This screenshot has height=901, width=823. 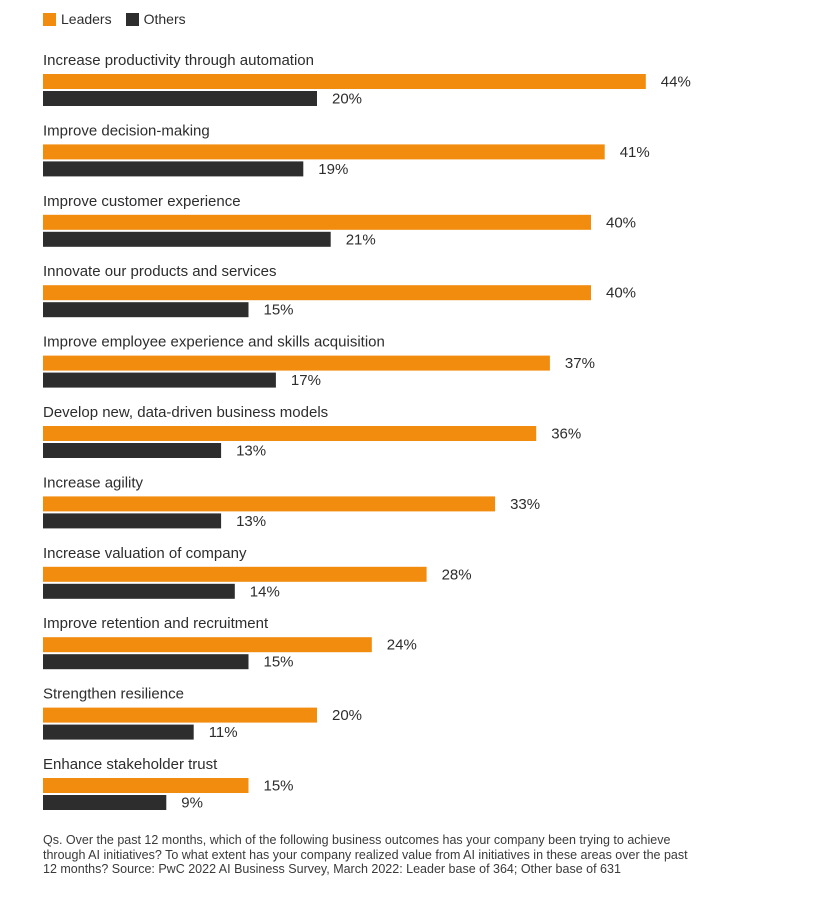 What do you see at coordinates (676, 82) in the screenshot?
I see `value-label-leaders-increase-productivity-through-automation: 44%` at bounding box center [676, 82].